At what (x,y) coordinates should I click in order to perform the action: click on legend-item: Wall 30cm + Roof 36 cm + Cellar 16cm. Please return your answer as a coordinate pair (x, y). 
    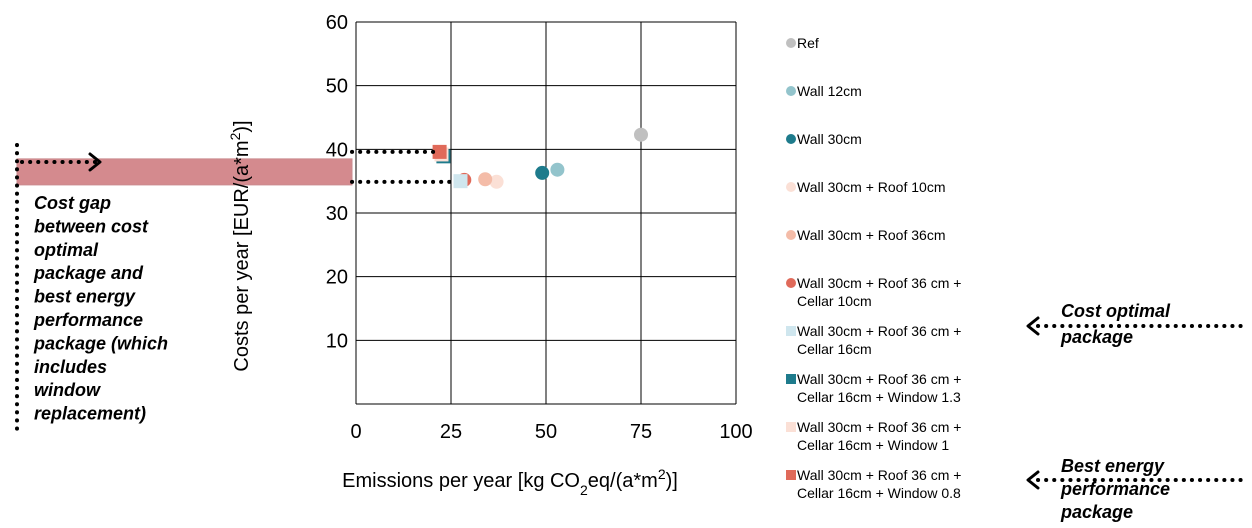
    Looking at the image, I should click on (873, 340).